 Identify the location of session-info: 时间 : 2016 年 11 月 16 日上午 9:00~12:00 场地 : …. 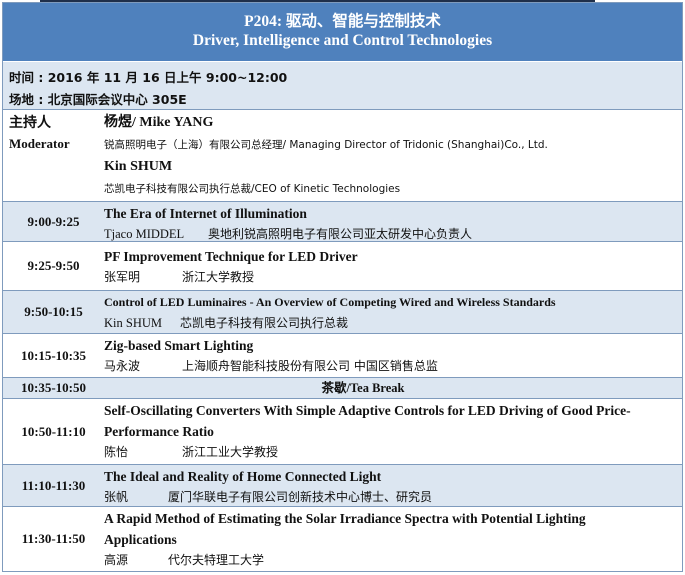
(342, 85).